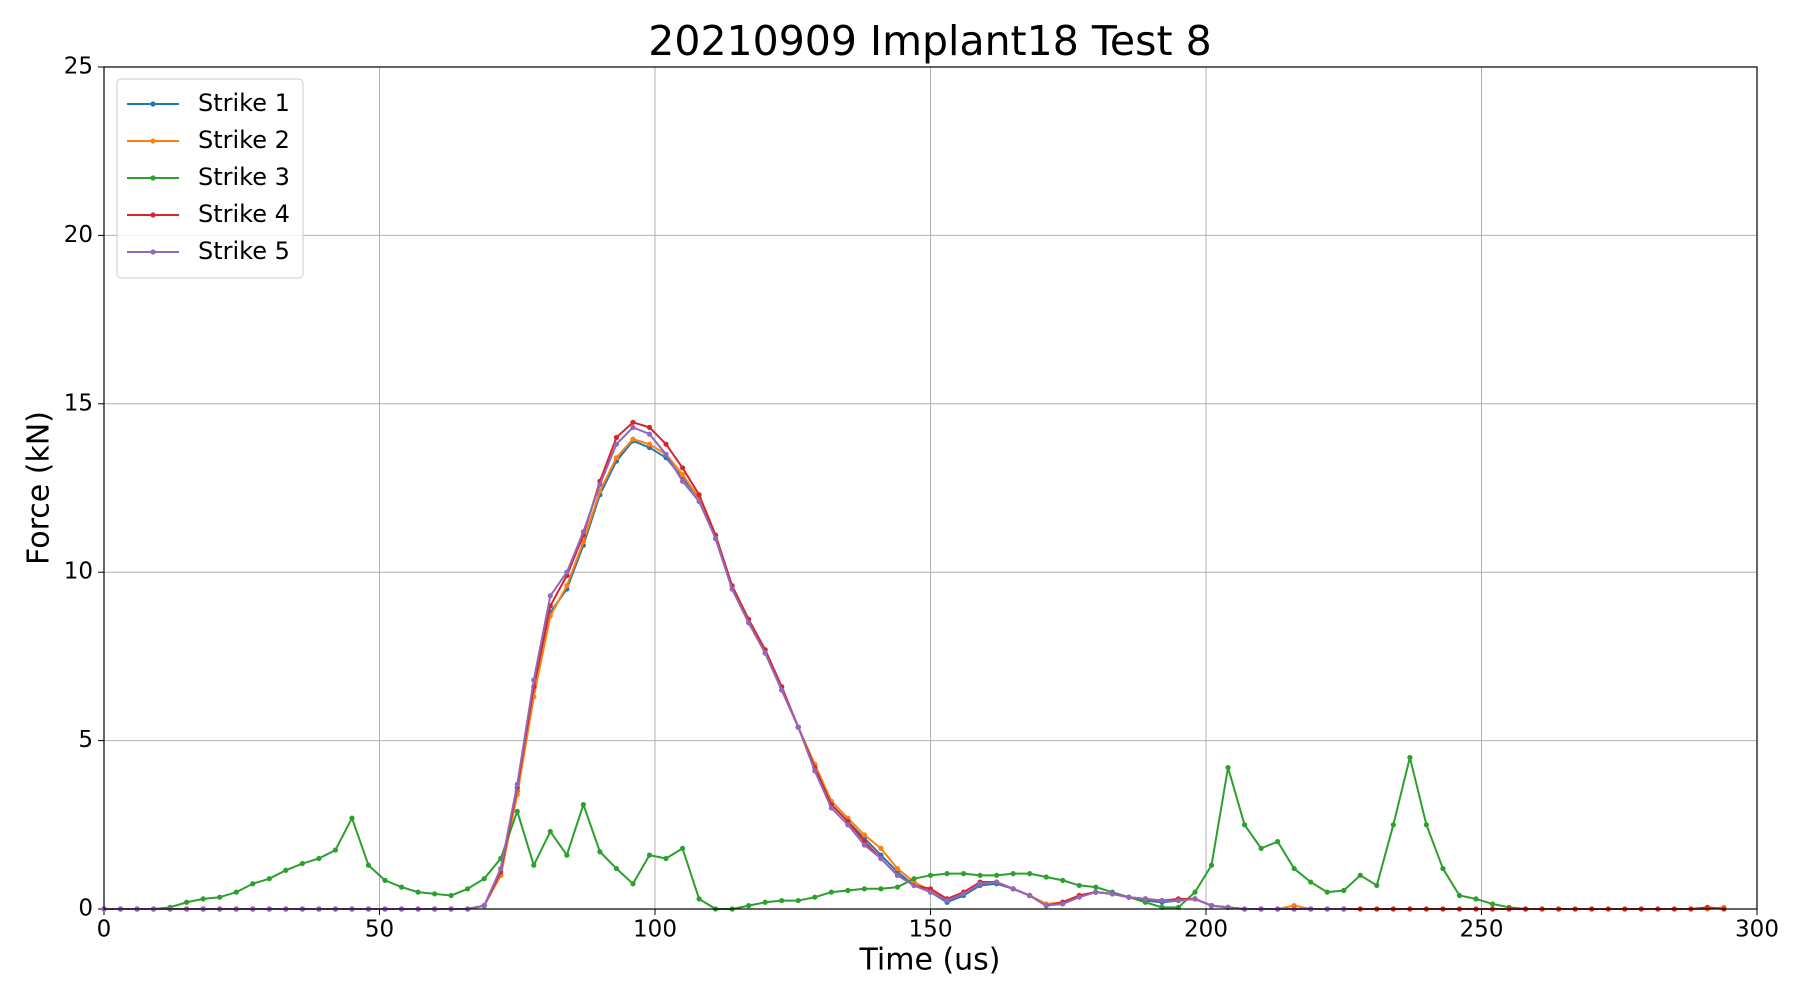 The width and height of the screenshot is (1800, 1000). I want to click on x-tick-label: 250, so click(1482, 930).